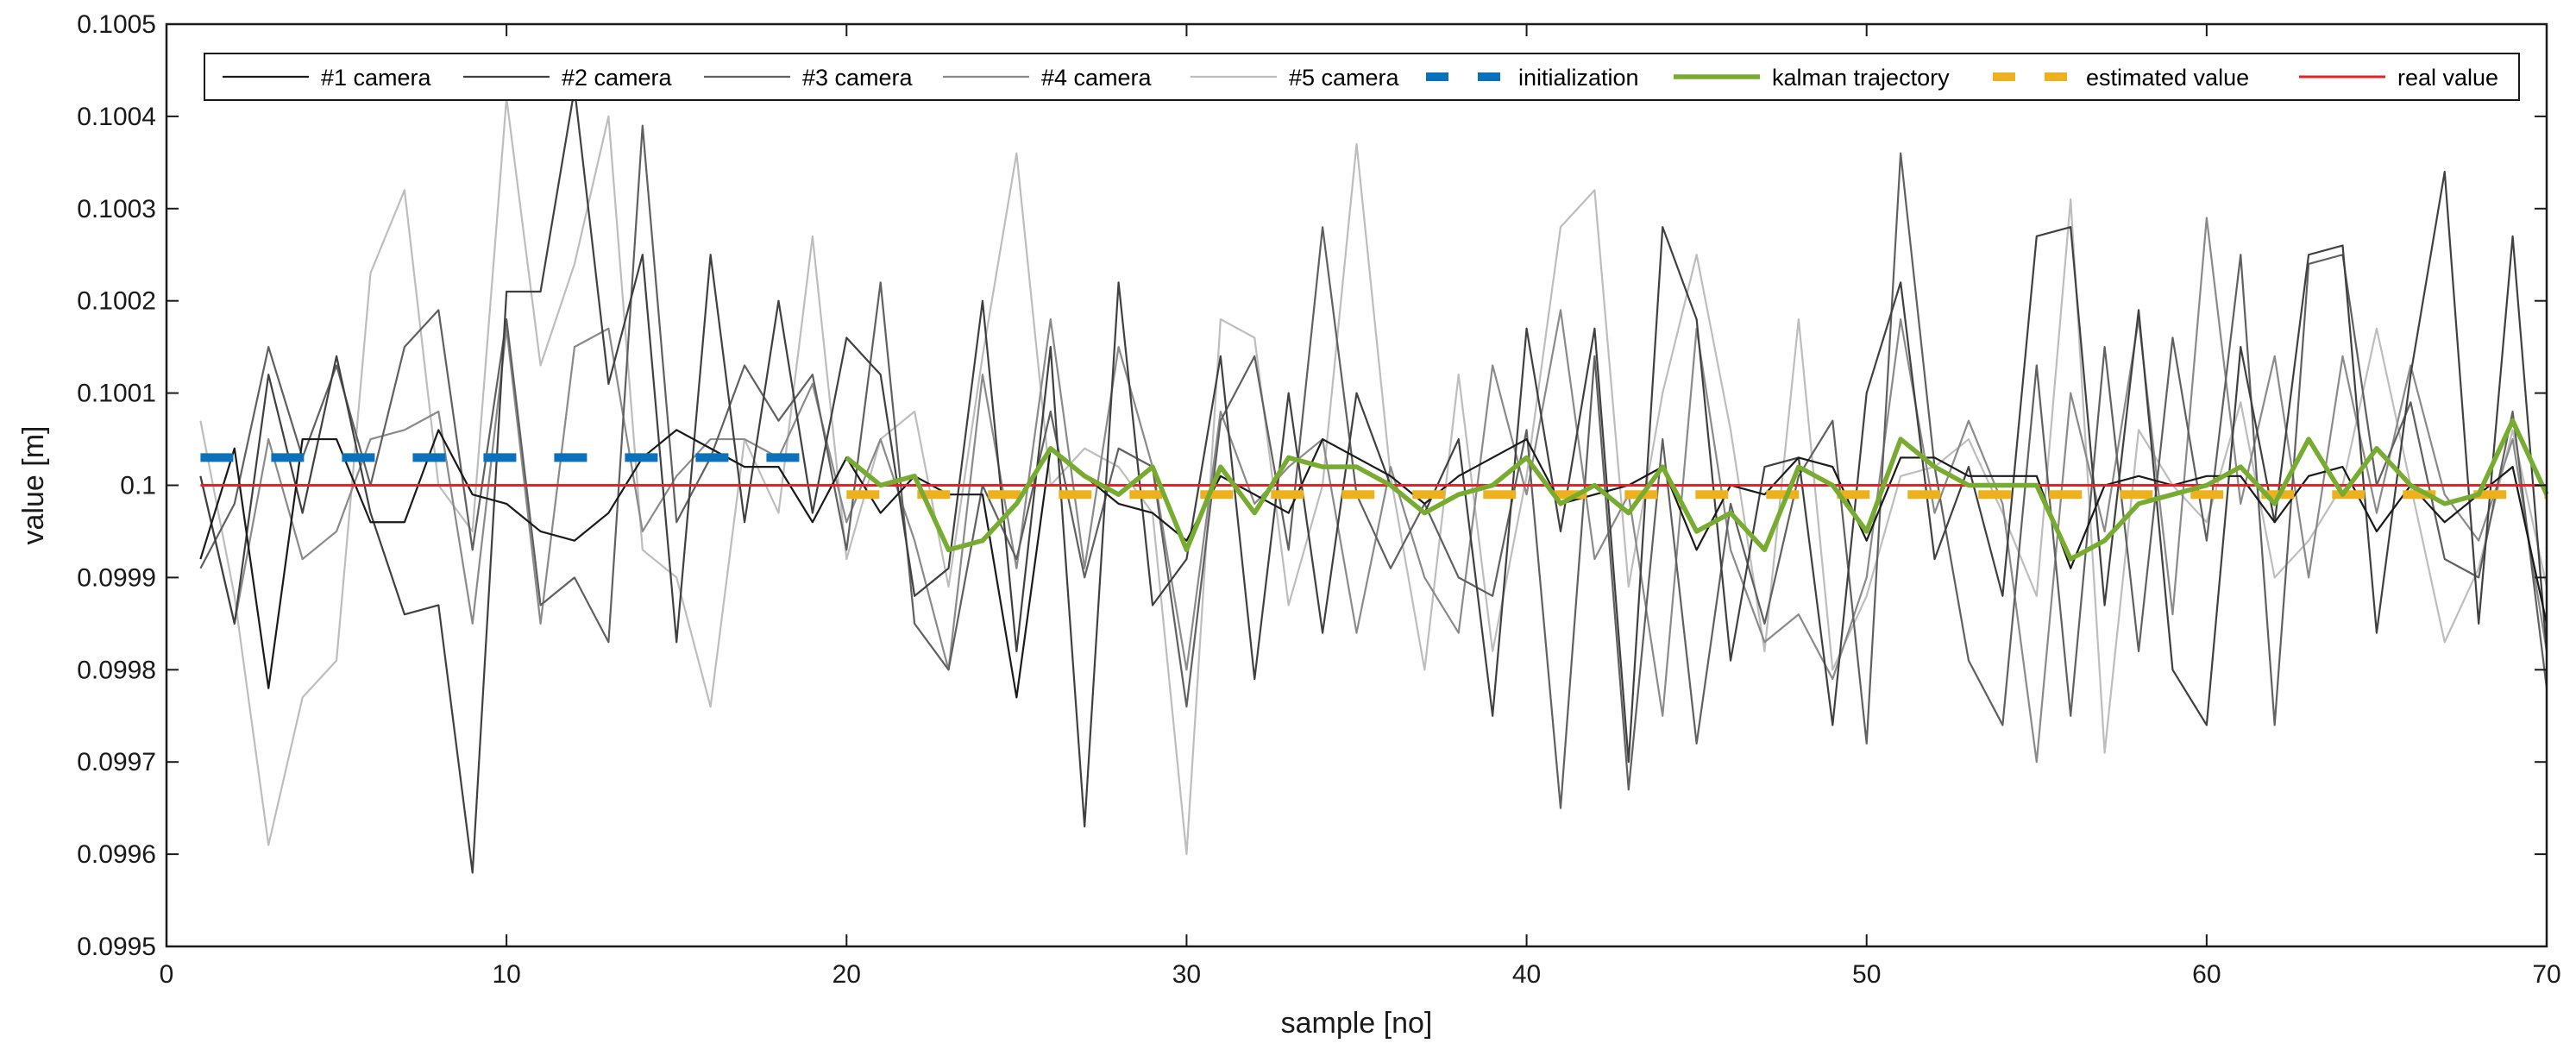 The width and height of the screenshot is (2576, 1056). Describe the element at coordinates (1578, 78) in the screenshot. I see `legend-label-initialization: initialization` at that location.